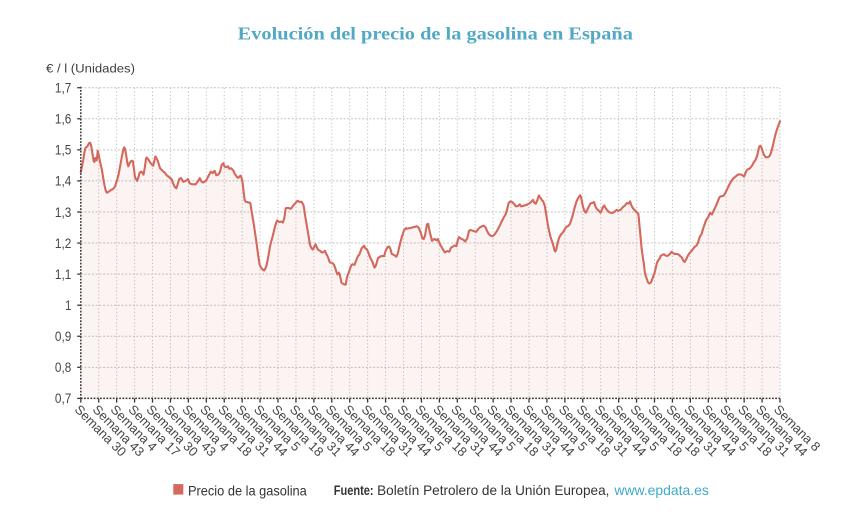 The image size is (844, 514). What do you see at coordinates (63, 274) in the screenshot?
I see `svg-text: 1,1` at bounding box center [63, 274].